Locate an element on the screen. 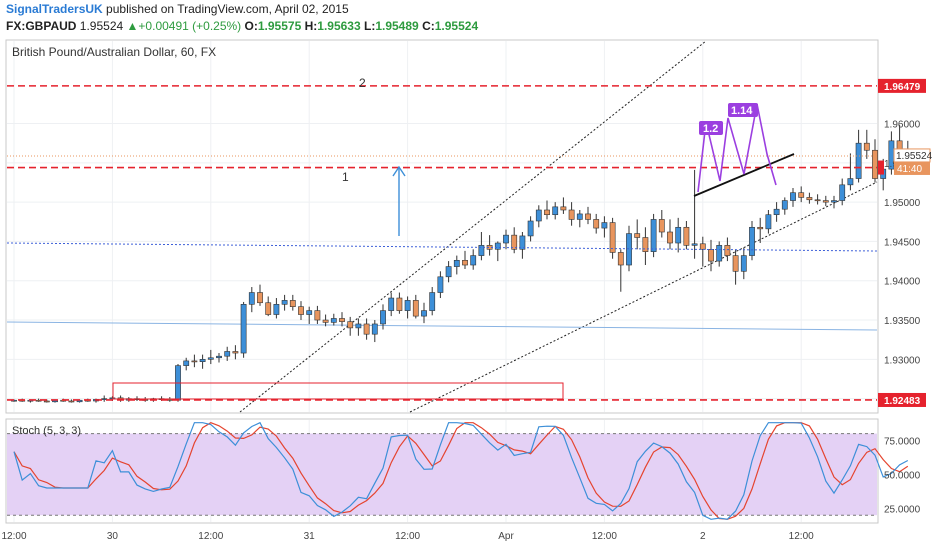 This screenshot has width=932, height=550. stoch-tick-label: 75.0000 is located at coordinates (902, 441).